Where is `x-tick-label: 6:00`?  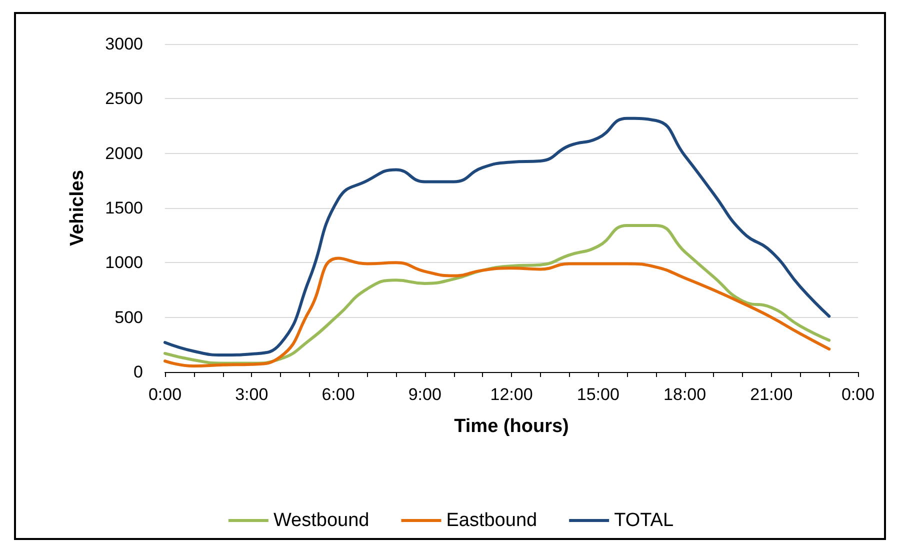 x-tick-label: 6:00 is located at coordinates (338, 394).